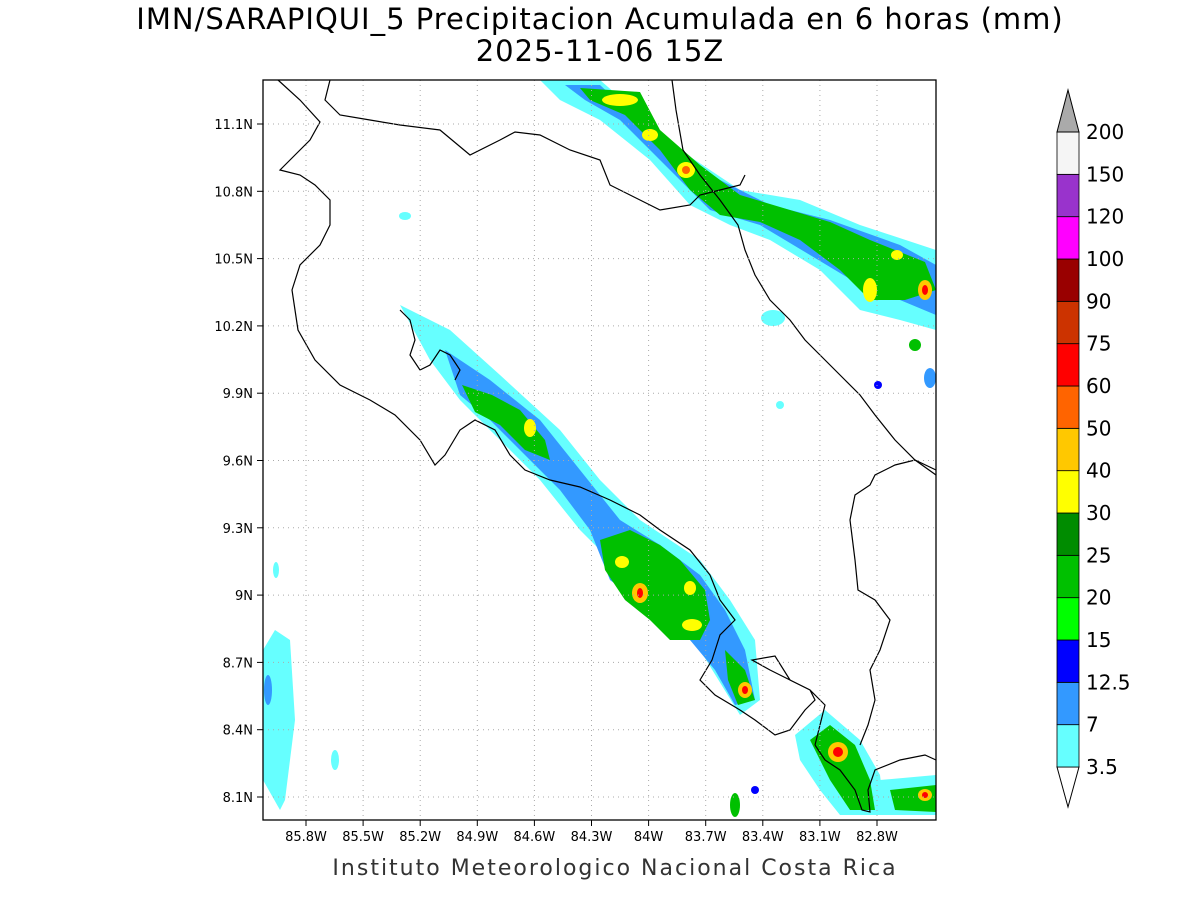 This screenshot has height=900, width=1200. I want to click on lon-tick-label: 85.2W, so click(420, 837).